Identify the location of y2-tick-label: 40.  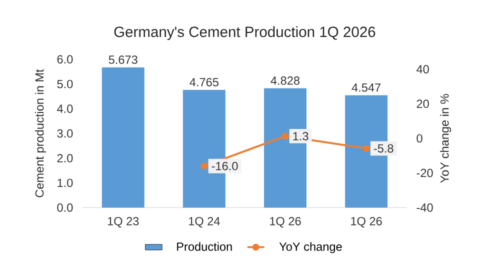
(422, 69).